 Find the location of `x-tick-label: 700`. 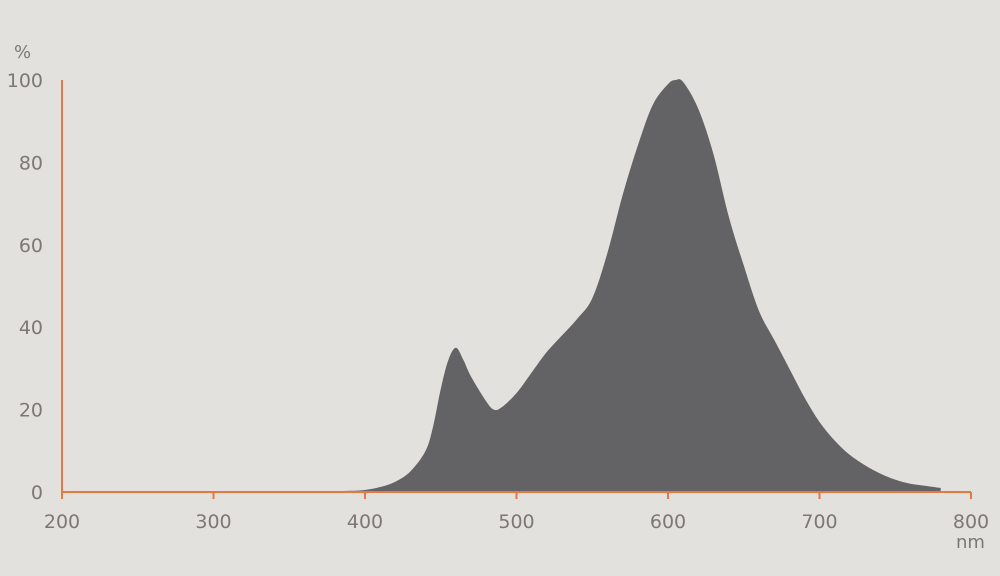

x-tick-label: 700 is located at coordinates (819, 522).